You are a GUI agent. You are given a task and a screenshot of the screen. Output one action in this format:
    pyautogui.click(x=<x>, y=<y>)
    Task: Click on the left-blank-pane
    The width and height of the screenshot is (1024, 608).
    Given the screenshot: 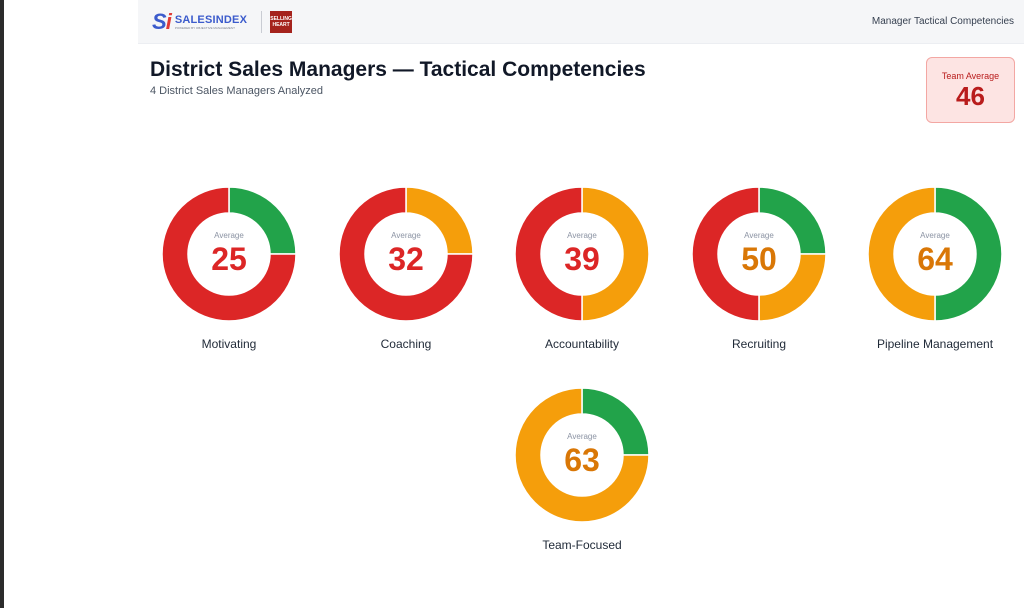 What is the action you would take?
    pyautogui.click(x=71, y=304)
    